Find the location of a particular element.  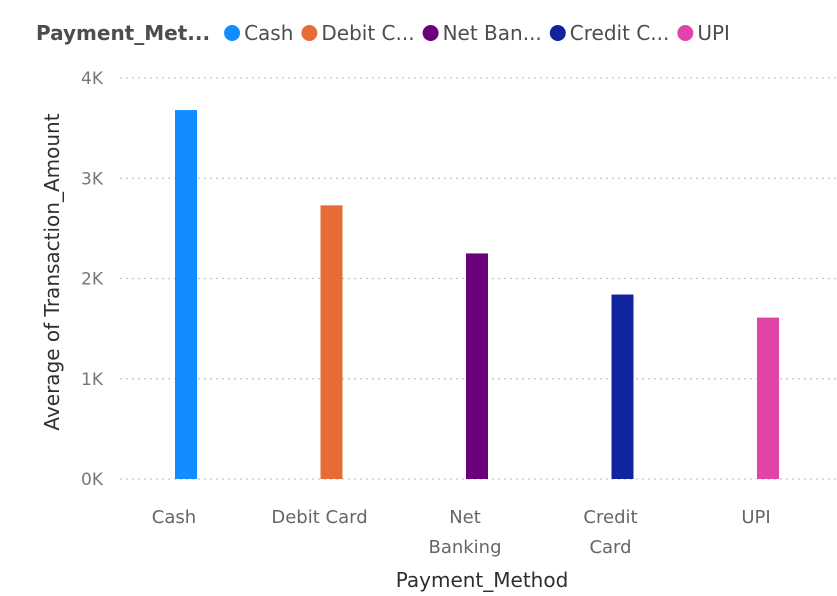

x-tick-label: Cash is located at coordinates (174, 517).